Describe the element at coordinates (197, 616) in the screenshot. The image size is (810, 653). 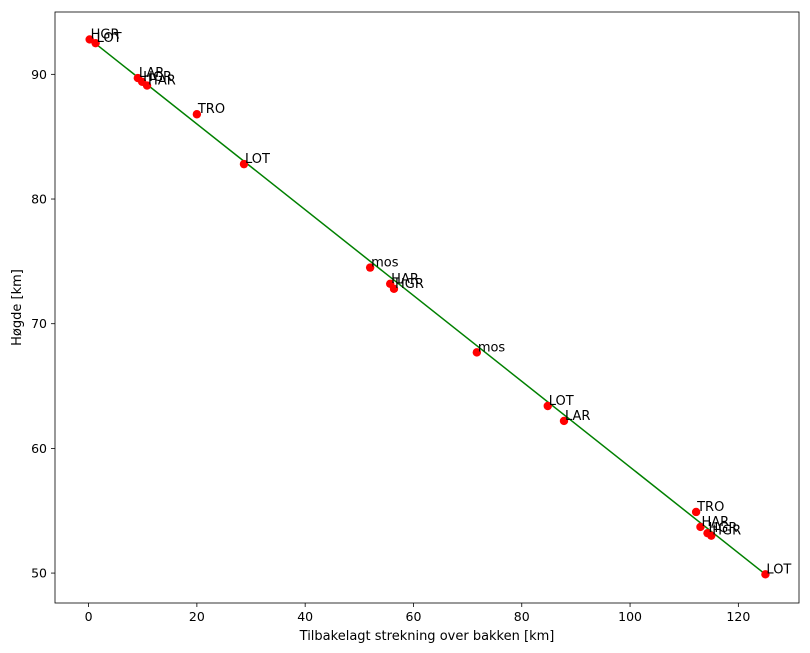
I see `x-tick-label: 20` at that location.